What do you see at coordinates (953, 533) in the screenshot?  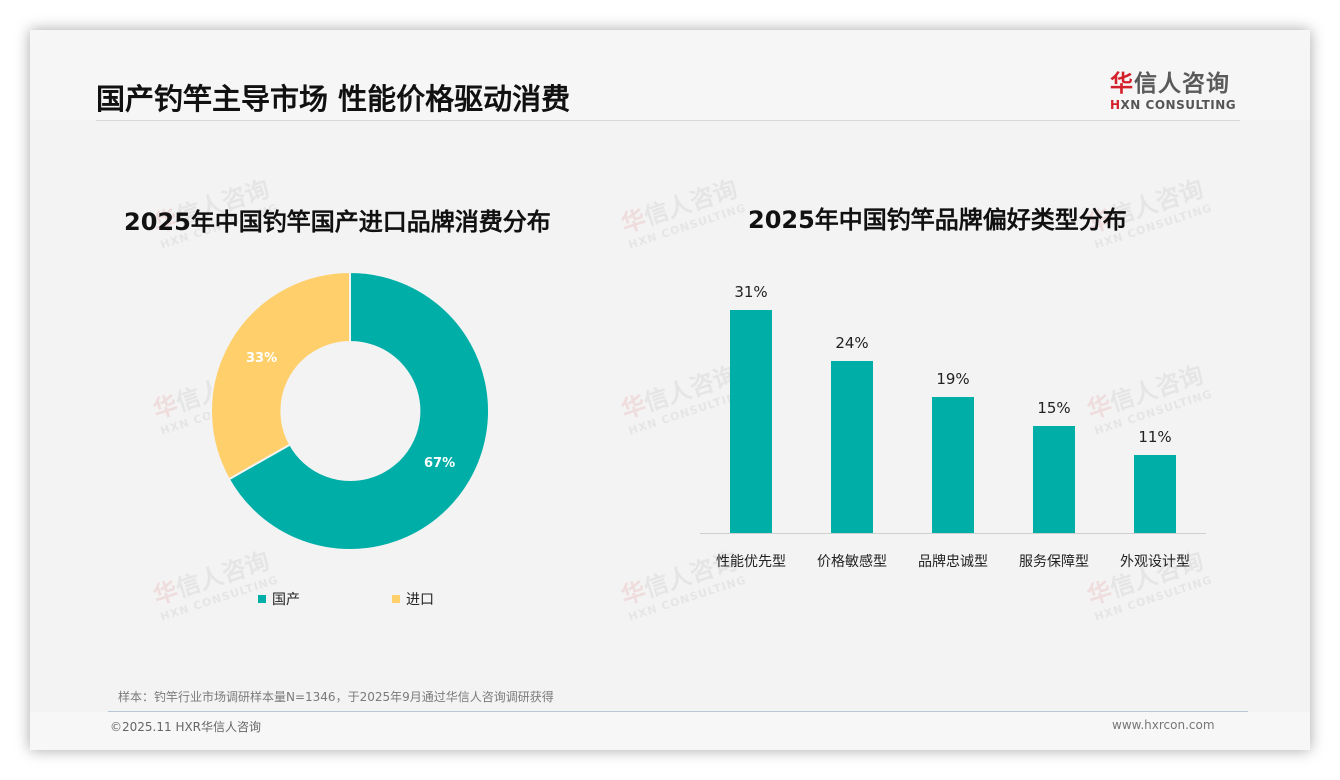 I see `x-axis-line` at bounding box center [953, 533].